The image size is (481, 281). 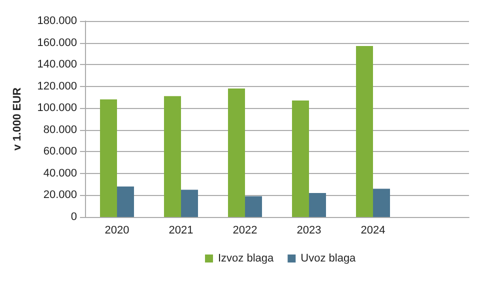 I want to click on x-tick-label: 2020, so click(x=117, y=230).